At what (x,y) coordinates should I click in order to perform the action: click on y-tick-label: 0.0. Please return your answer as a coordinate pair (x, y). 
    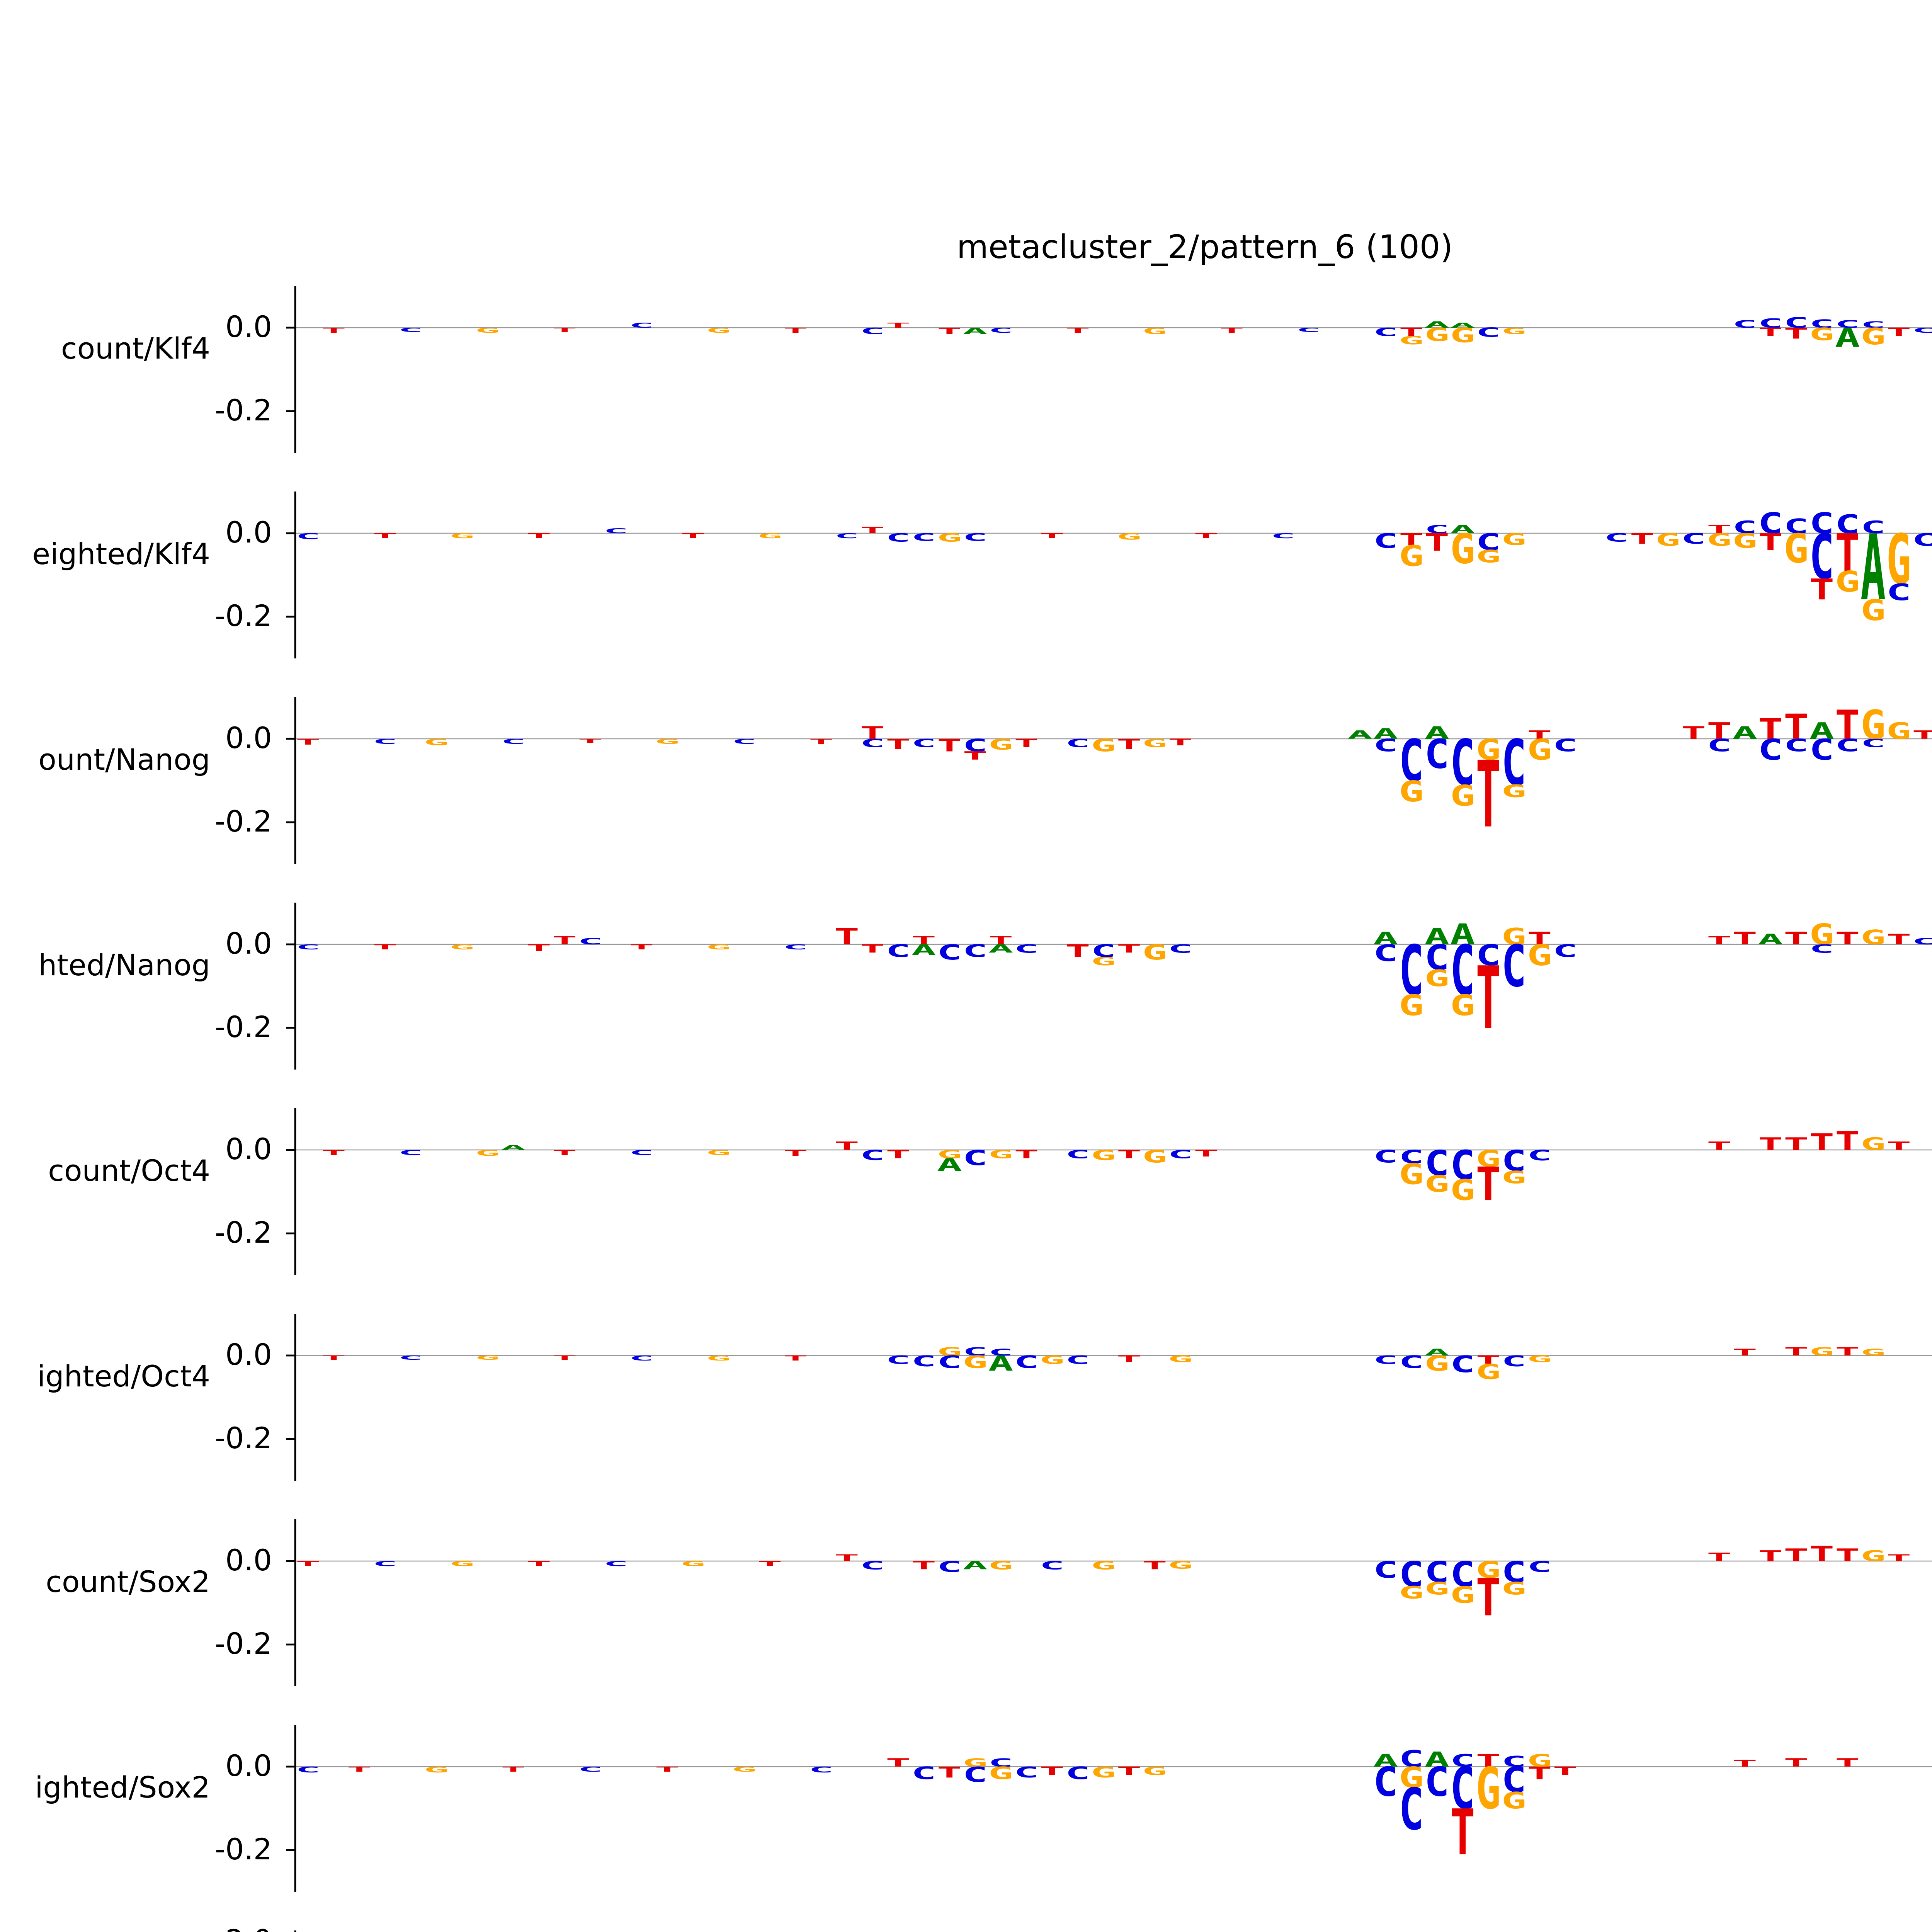
    Looking at the image, I should click on (248, 328).